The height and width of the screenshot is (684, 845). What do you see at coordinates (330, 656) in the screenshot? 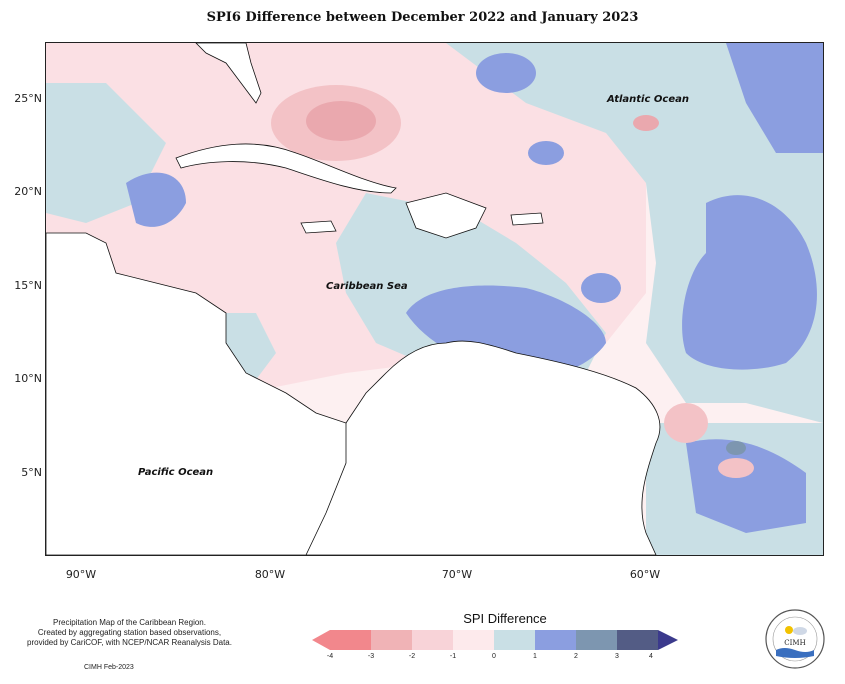
I see `legend-tick--4: -4` at bounding box center [330, 656].